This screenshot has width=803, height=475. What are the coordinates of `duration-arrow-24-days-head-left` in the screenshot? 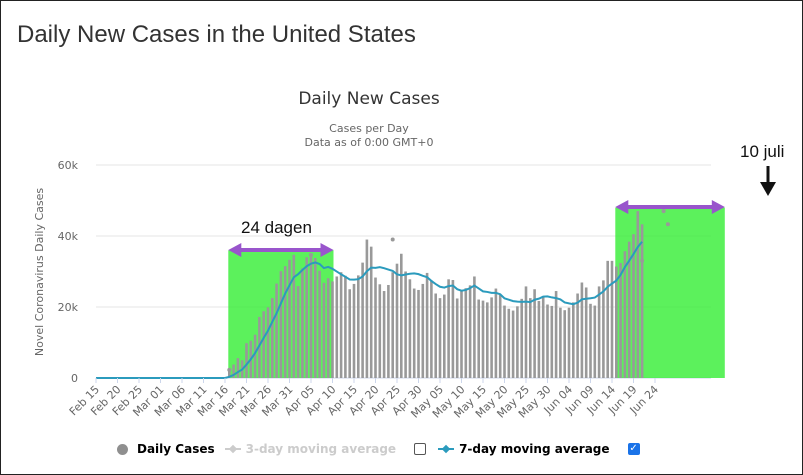 It's located at (235, 250).